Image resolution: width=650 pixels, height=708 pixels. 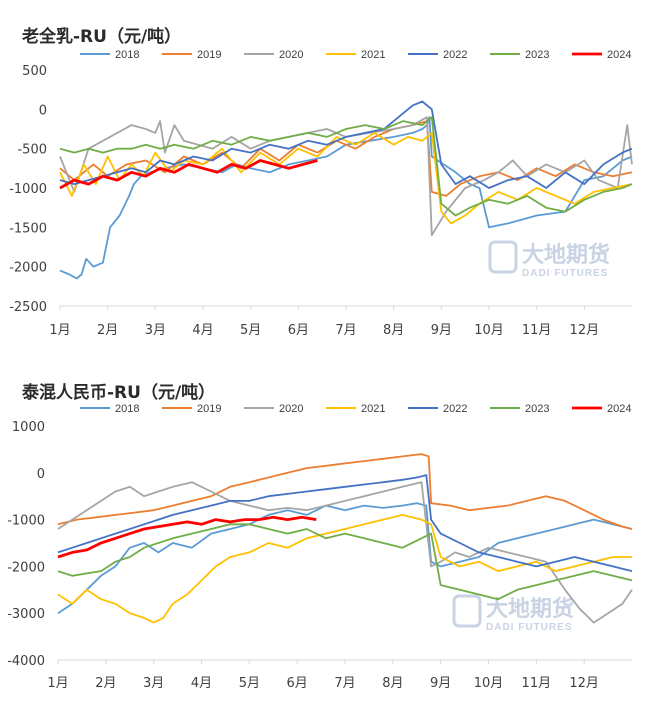 What do you see at coordinates (28, 427) in the screenshot?
I see `y-tick-label: 1000` at bounding box center [28, 427].